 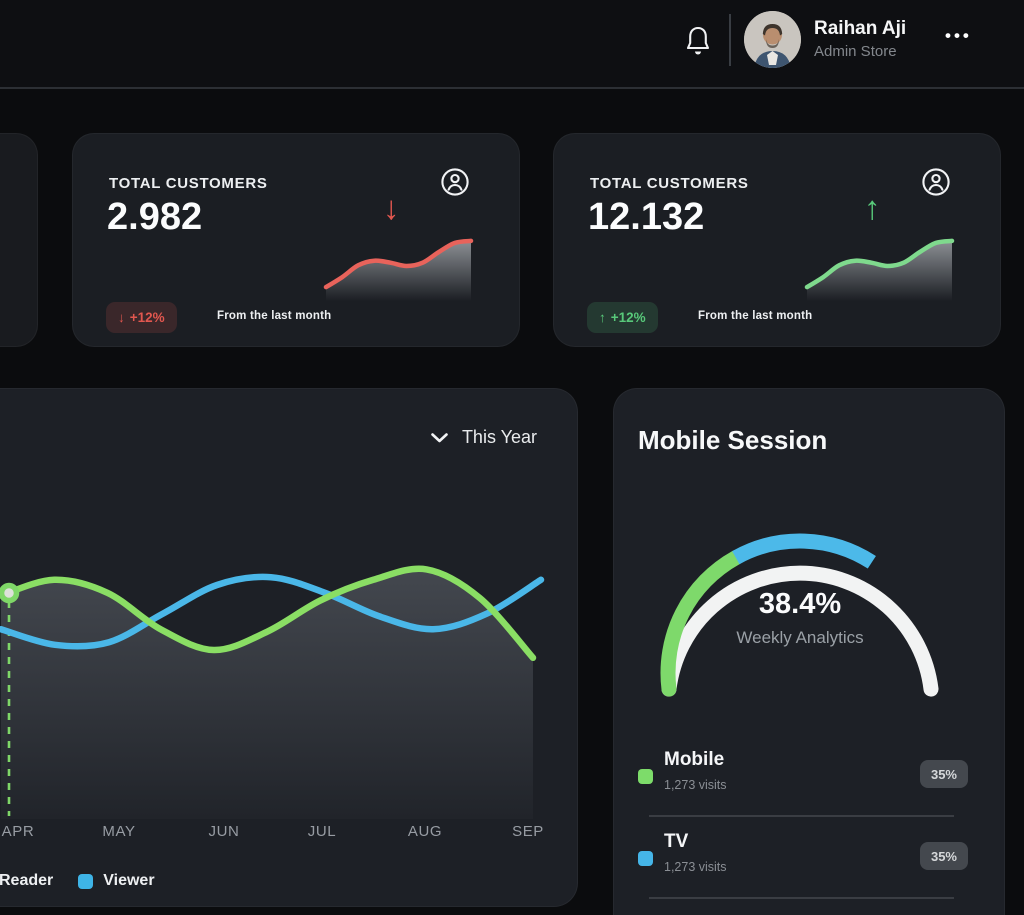 I want to click on line-chart, so click(x=272, y=692).